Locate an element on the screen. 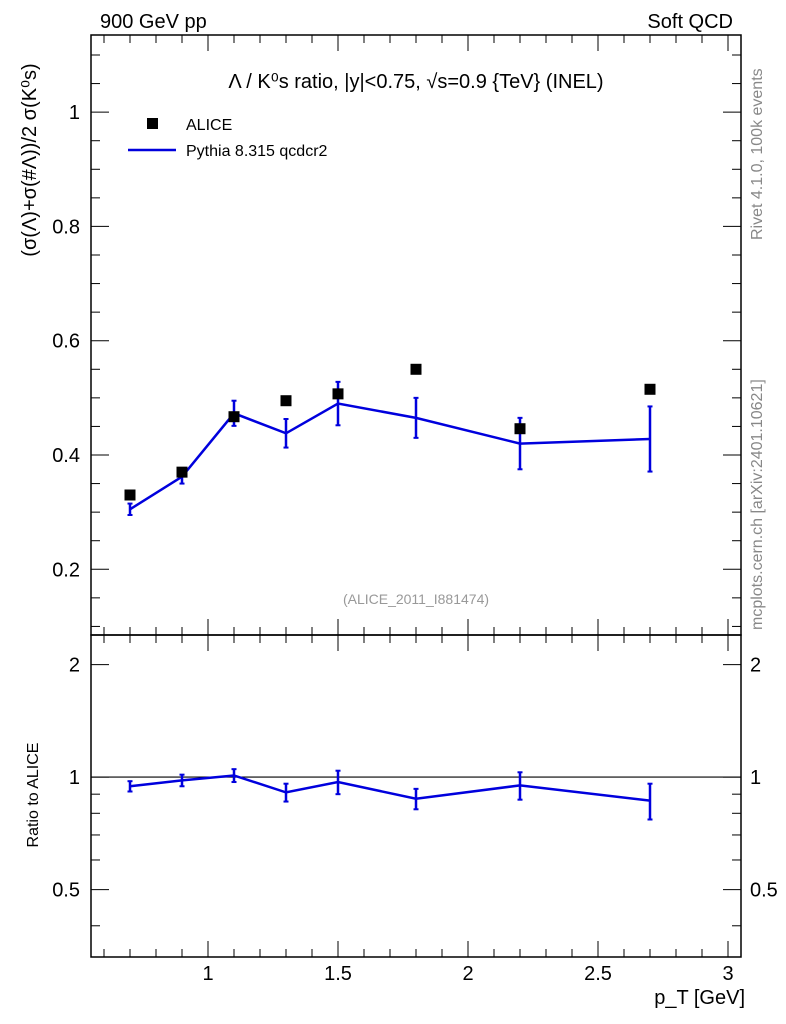 The height and width of the screenshot is (1024, 786). y-tick-label-ratio-right: 0.5 is located at coordinates (764, 891).